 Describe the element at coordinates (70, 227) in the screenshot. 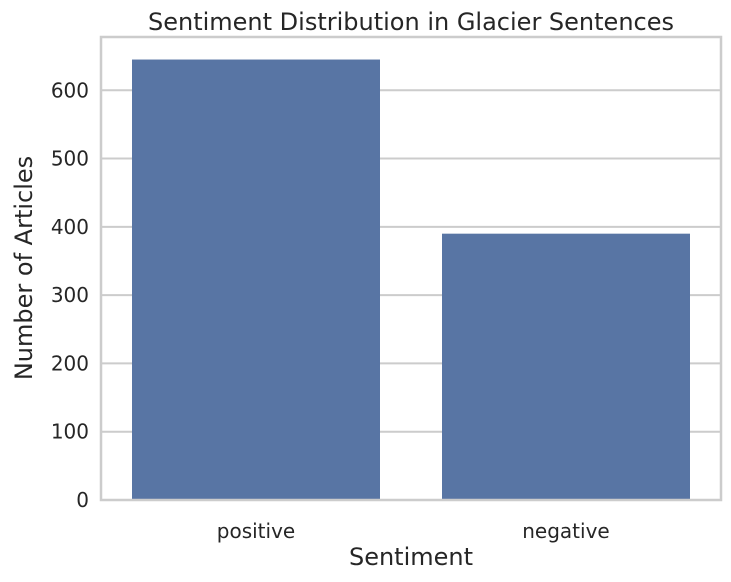

I see `y-tick-label: 400` at that location.